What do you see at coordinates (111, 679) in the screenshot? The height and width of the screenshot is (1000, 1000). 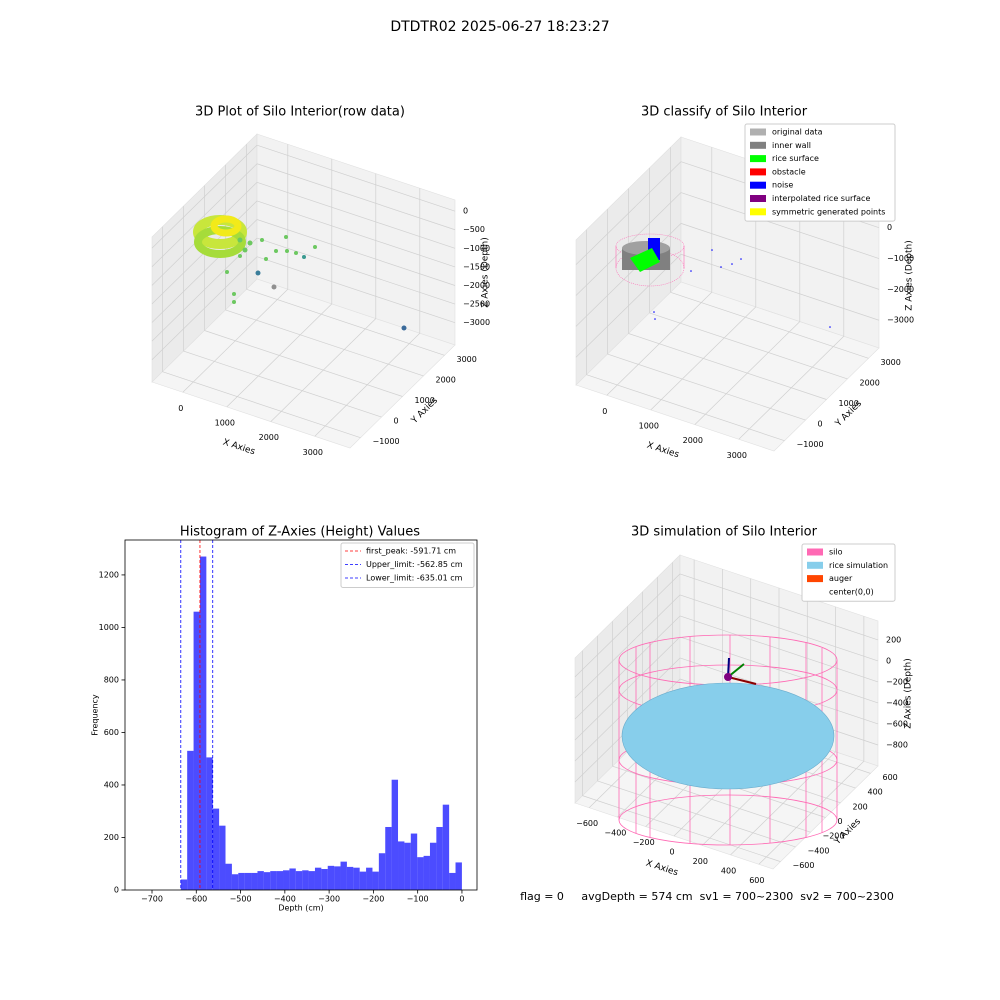 I see `y-tick-label: 800` at bounding box center [111, 679].